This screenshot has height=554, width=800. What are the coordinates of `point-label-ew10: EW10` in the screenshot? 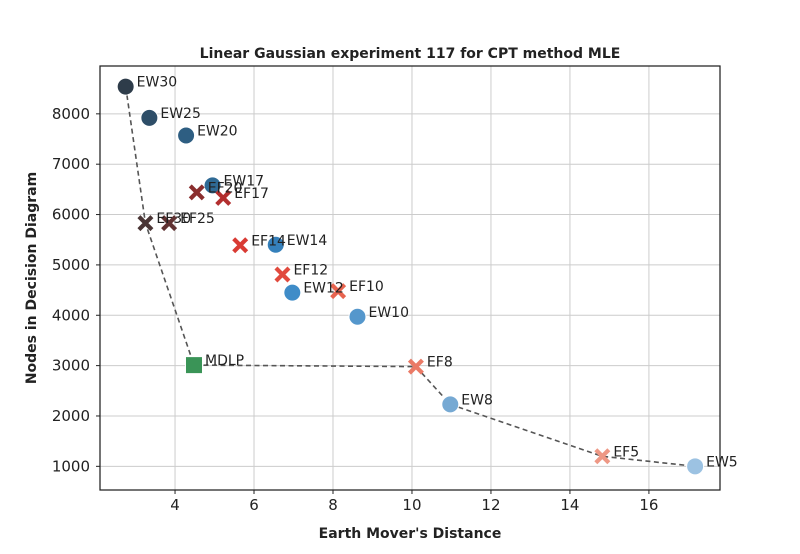 It's located at (388, 313).